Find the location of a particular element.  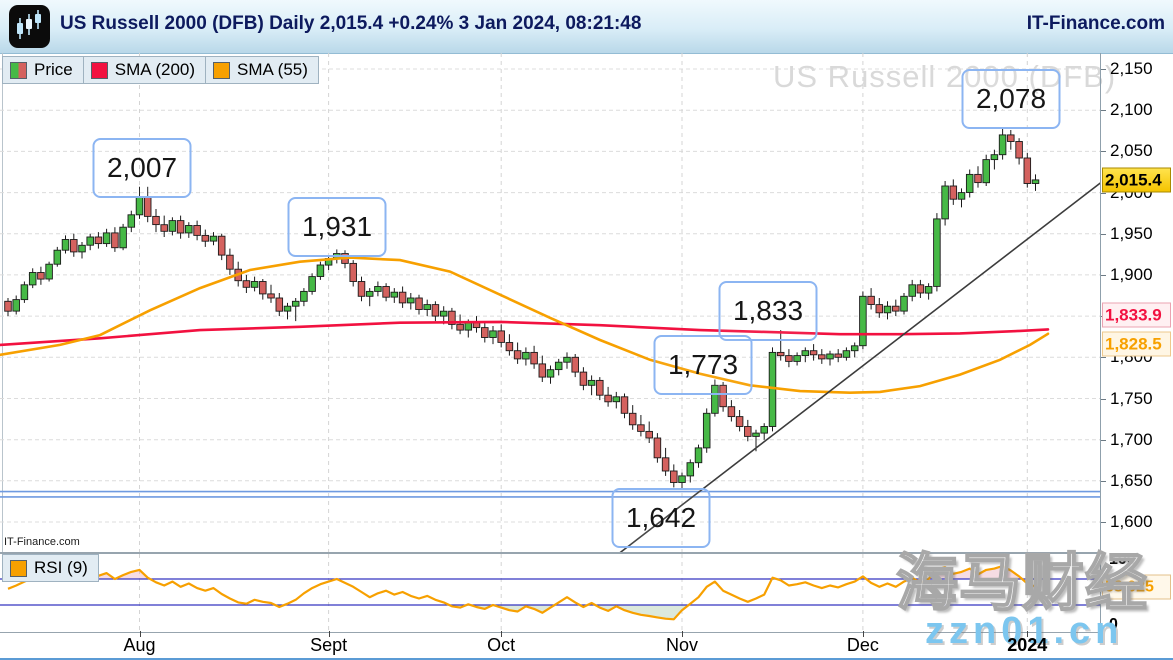

price-callout: 1,642 is located at coordinates (661, 518).